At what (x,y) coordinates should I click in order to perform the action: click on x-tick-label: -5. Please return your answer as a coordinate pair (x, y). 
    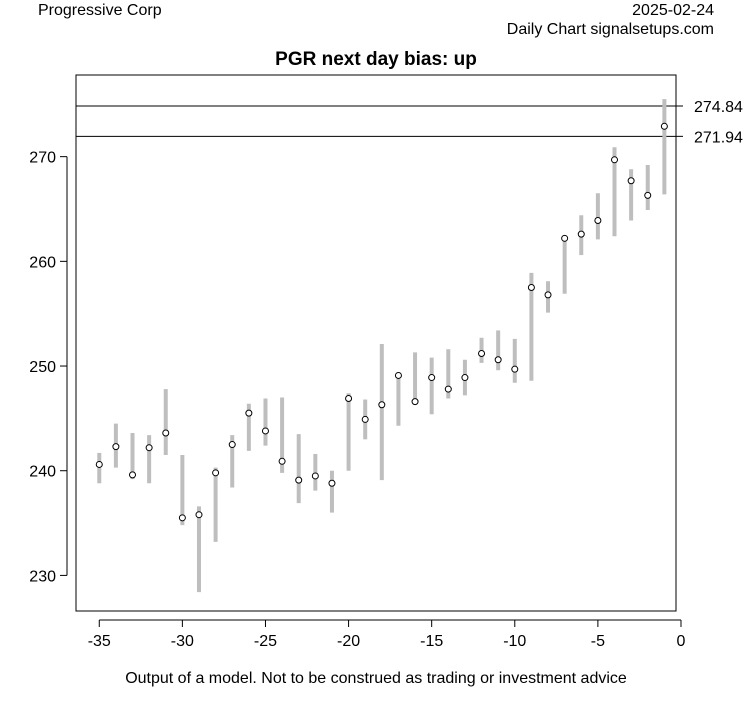
    Looking at the image, I should click on (598, 641).